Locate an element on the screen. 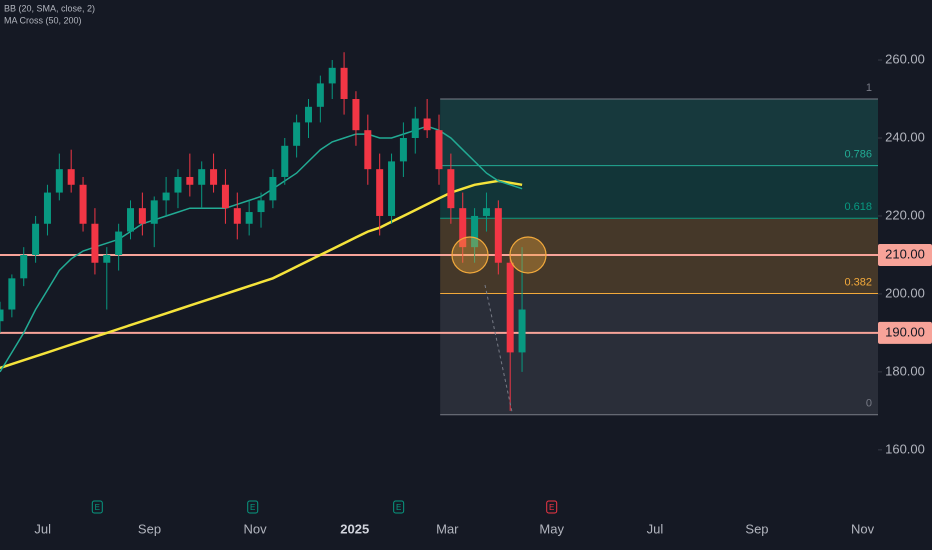 The width and height of the screenshot is (932, 550). fib-level-label: 0 is located at coordinates (869, 404).